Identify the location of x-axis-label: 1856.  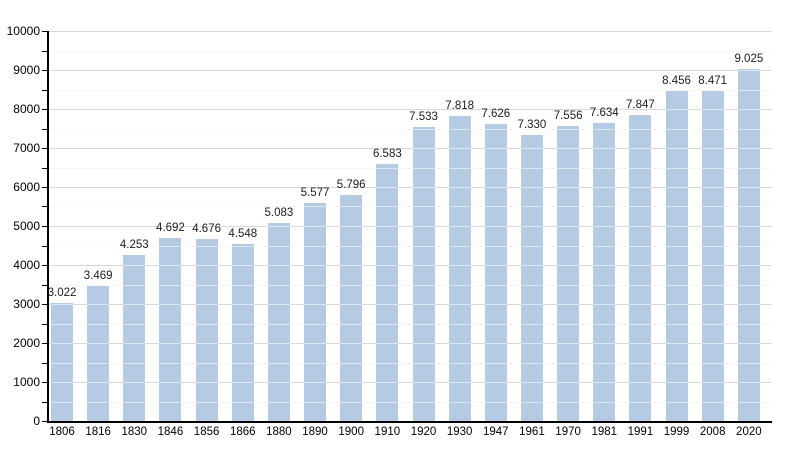
(206, 432).